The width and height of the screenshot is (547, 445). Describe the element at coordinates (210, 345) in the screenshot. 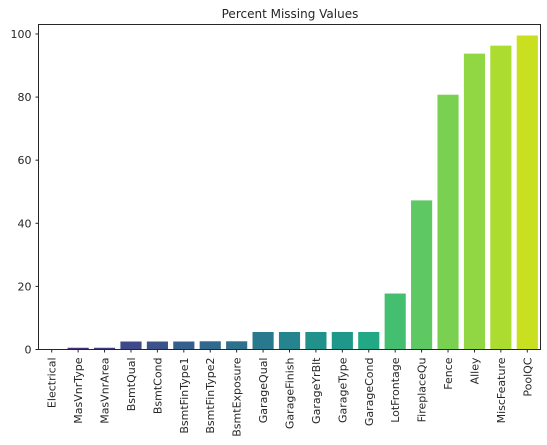

I see `bar-BsmtFinType2` at that location.